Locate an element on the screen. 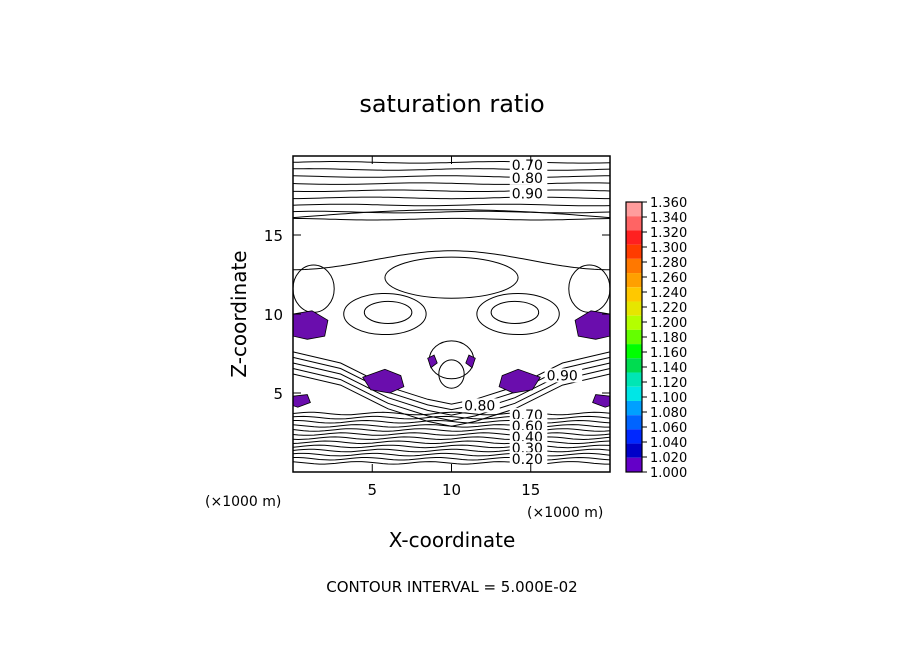 The height and width of the screenshot is (654, 904). x-tick-labels: 5 10 15 is located at coordinates (453, 490).